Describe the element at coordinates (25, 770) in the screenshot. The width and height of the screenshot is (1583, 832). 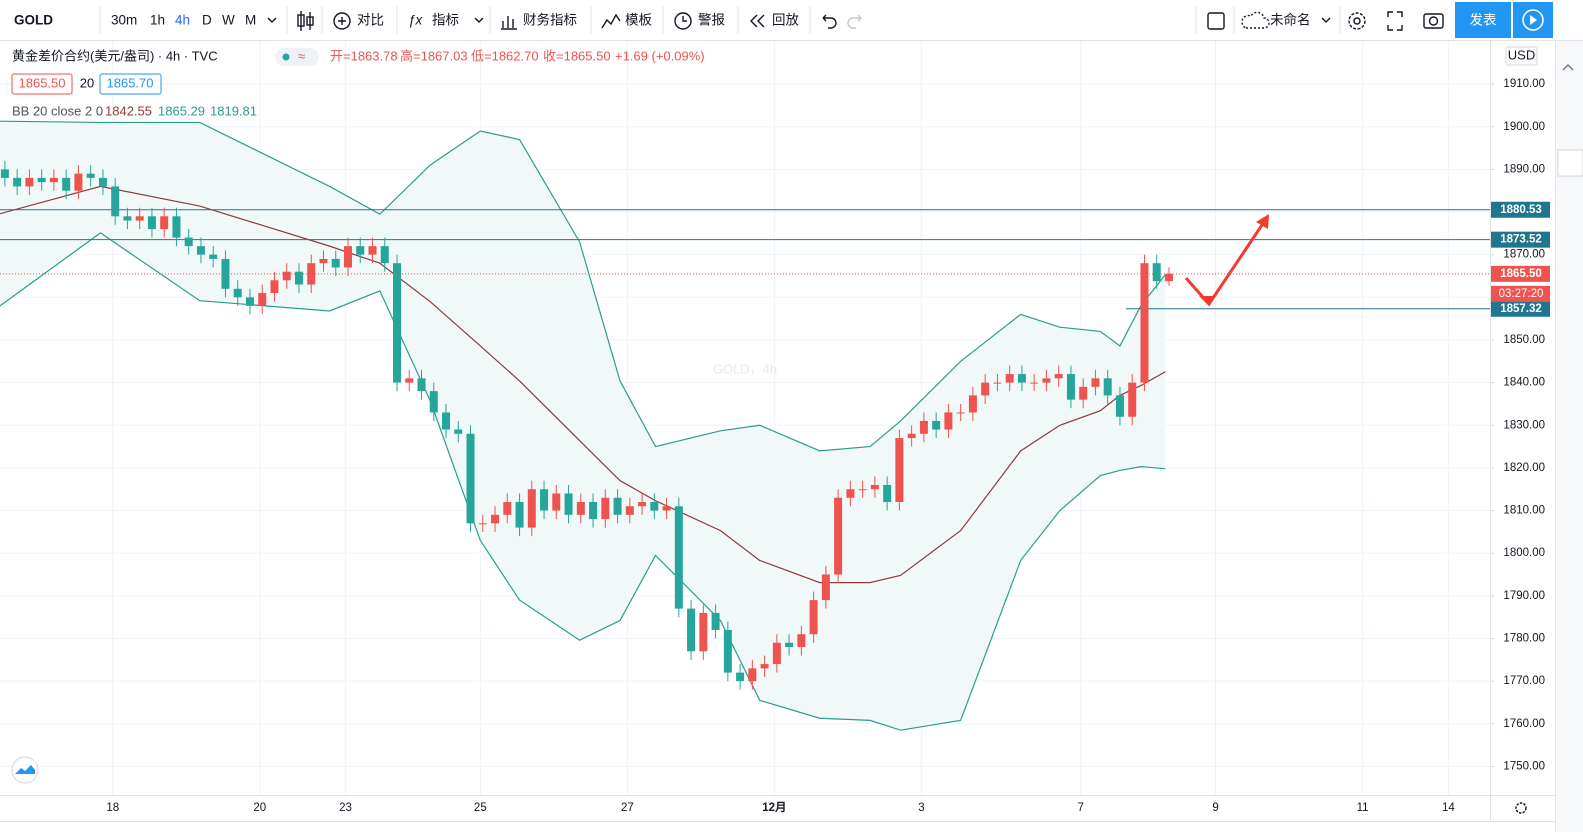
I see `logo` at that location.